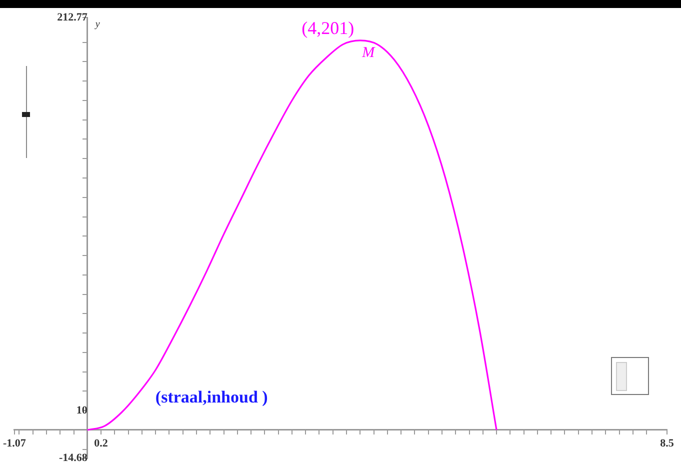 The image size is (681, 468). What do you see at coordinates (14, 443) in the screenshot?
I see `x-tick-label: -1.07` at bounding box center [14, 443].